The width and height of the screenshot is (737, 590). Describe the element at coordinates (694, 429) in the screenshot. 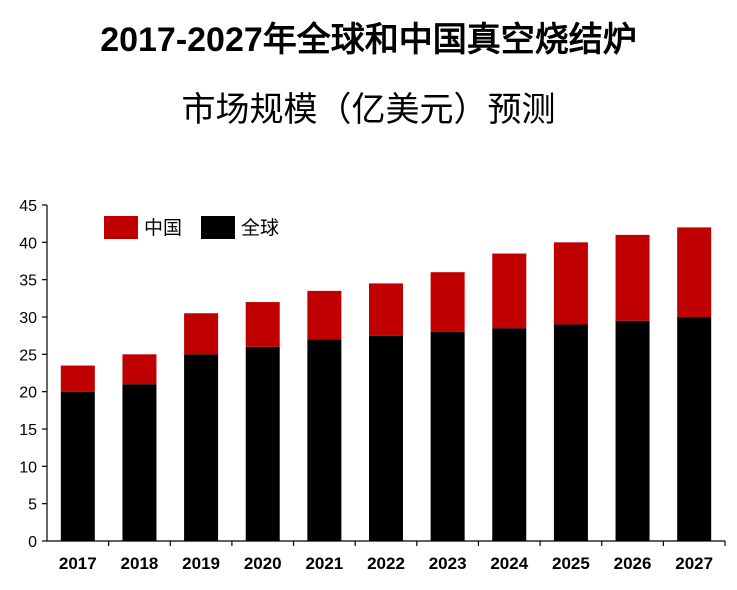

I see `bar-global-2027` at that location.